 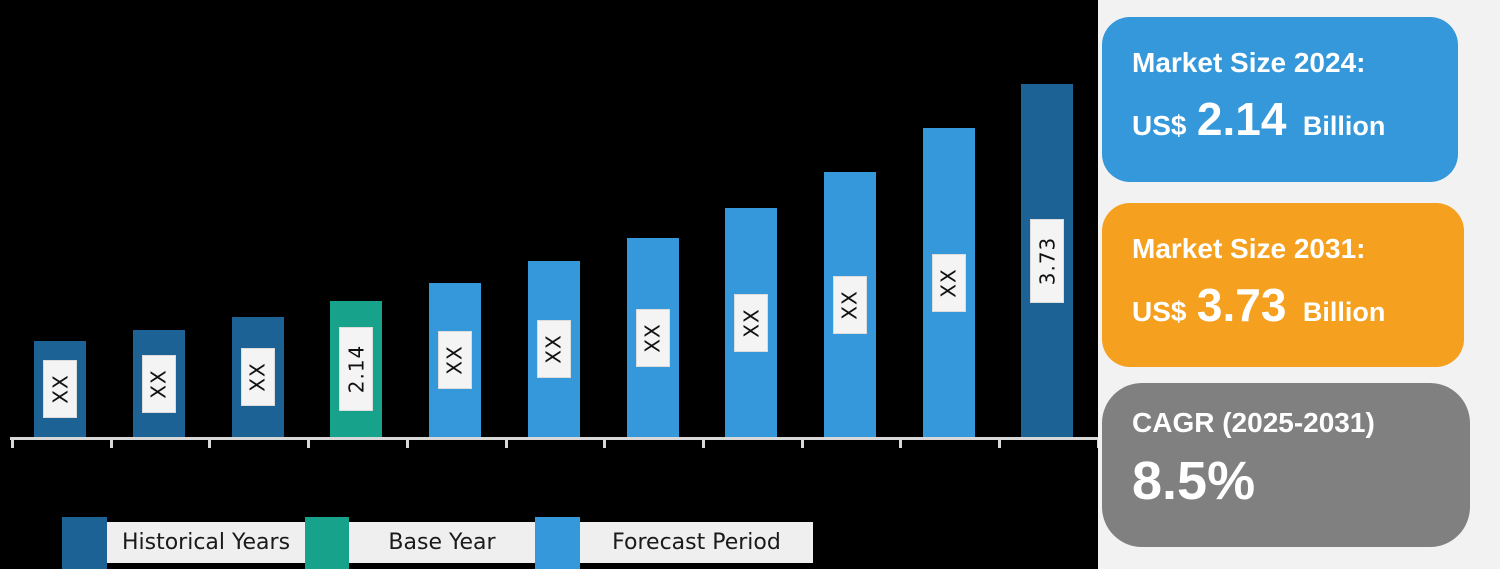 I want to click on cagr-card: CAGR (2025-2031) 8.5%, so click(x=1286, y=465).